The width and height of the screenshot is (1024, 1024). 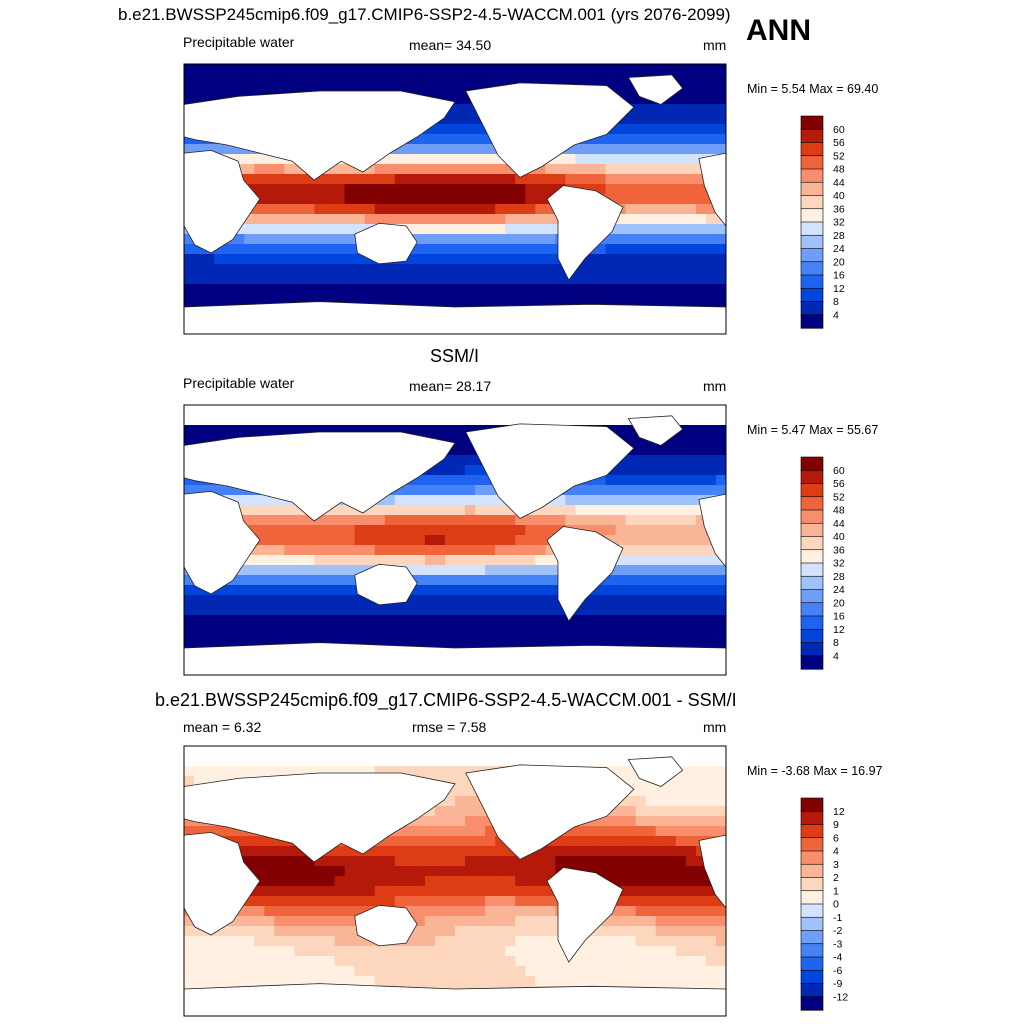 I want to click on colorbar-label: 6, so click(x=836, y=838).